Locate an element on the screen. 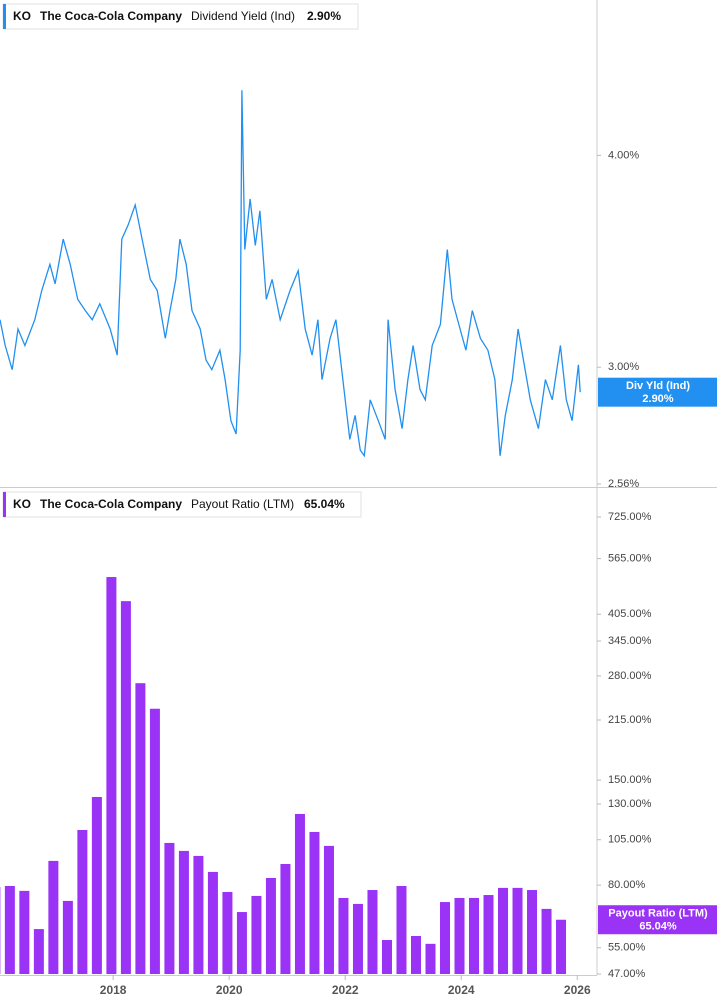 This screenshot has height=1005, width=717. current-value: 2.90% is located at coordinates (324, 16).